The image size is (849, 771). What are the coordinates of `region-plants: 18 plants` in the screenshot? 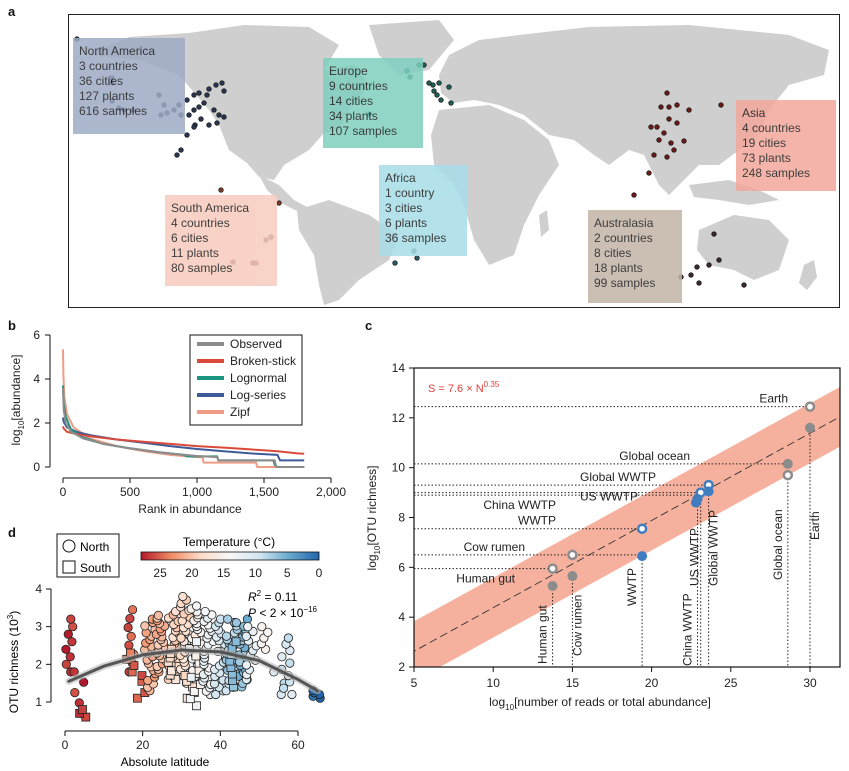 It's located at (618, 268).